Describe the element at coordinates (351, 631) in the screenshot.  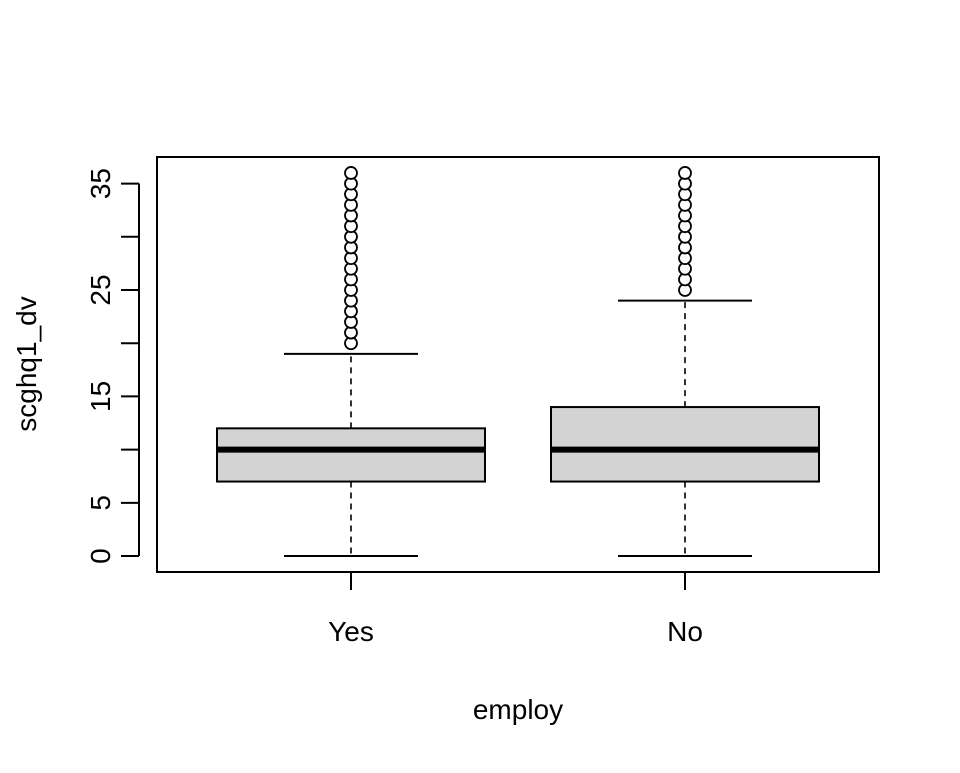
I see `x-tick-label: Yes` at that location.